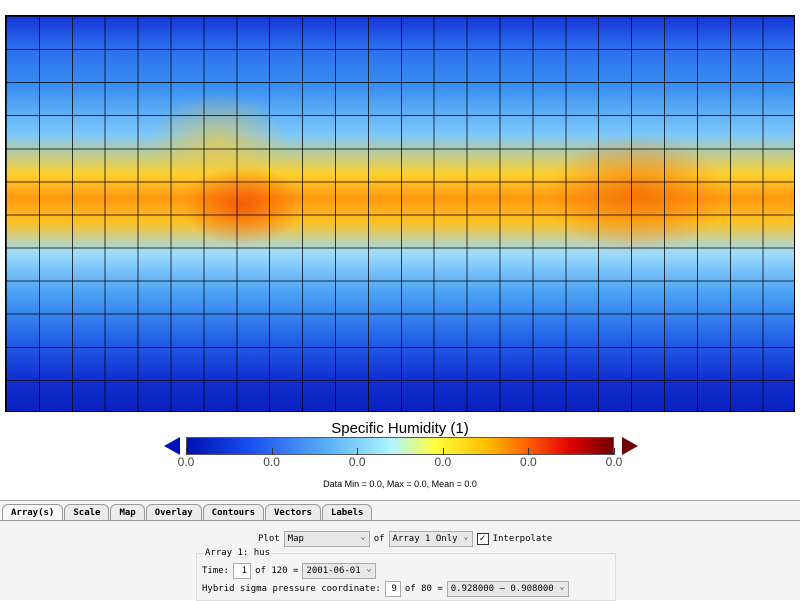 Image resolution: width=800 pixels, height=601 pixels. What do you see at coordinates (233, 512) in the screenshot?
I see `tab-contours: Contours` at bounding box center [233, 512].